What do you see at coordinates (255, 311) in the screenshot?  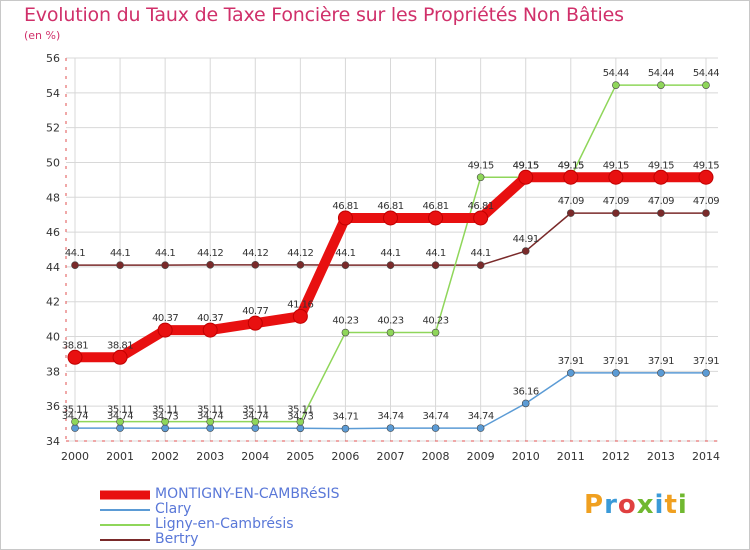 I see `data-label: 40.77` at bounding box center [255, 311].